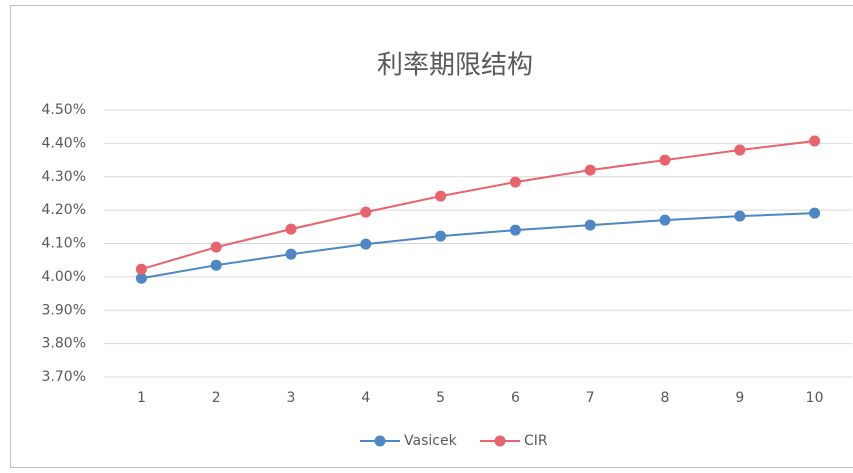 This screenshot has width=853, height=473. Describe the element at coordinates (515, 398) in the screenshot. I see `x-tick-label: 6` at that location.